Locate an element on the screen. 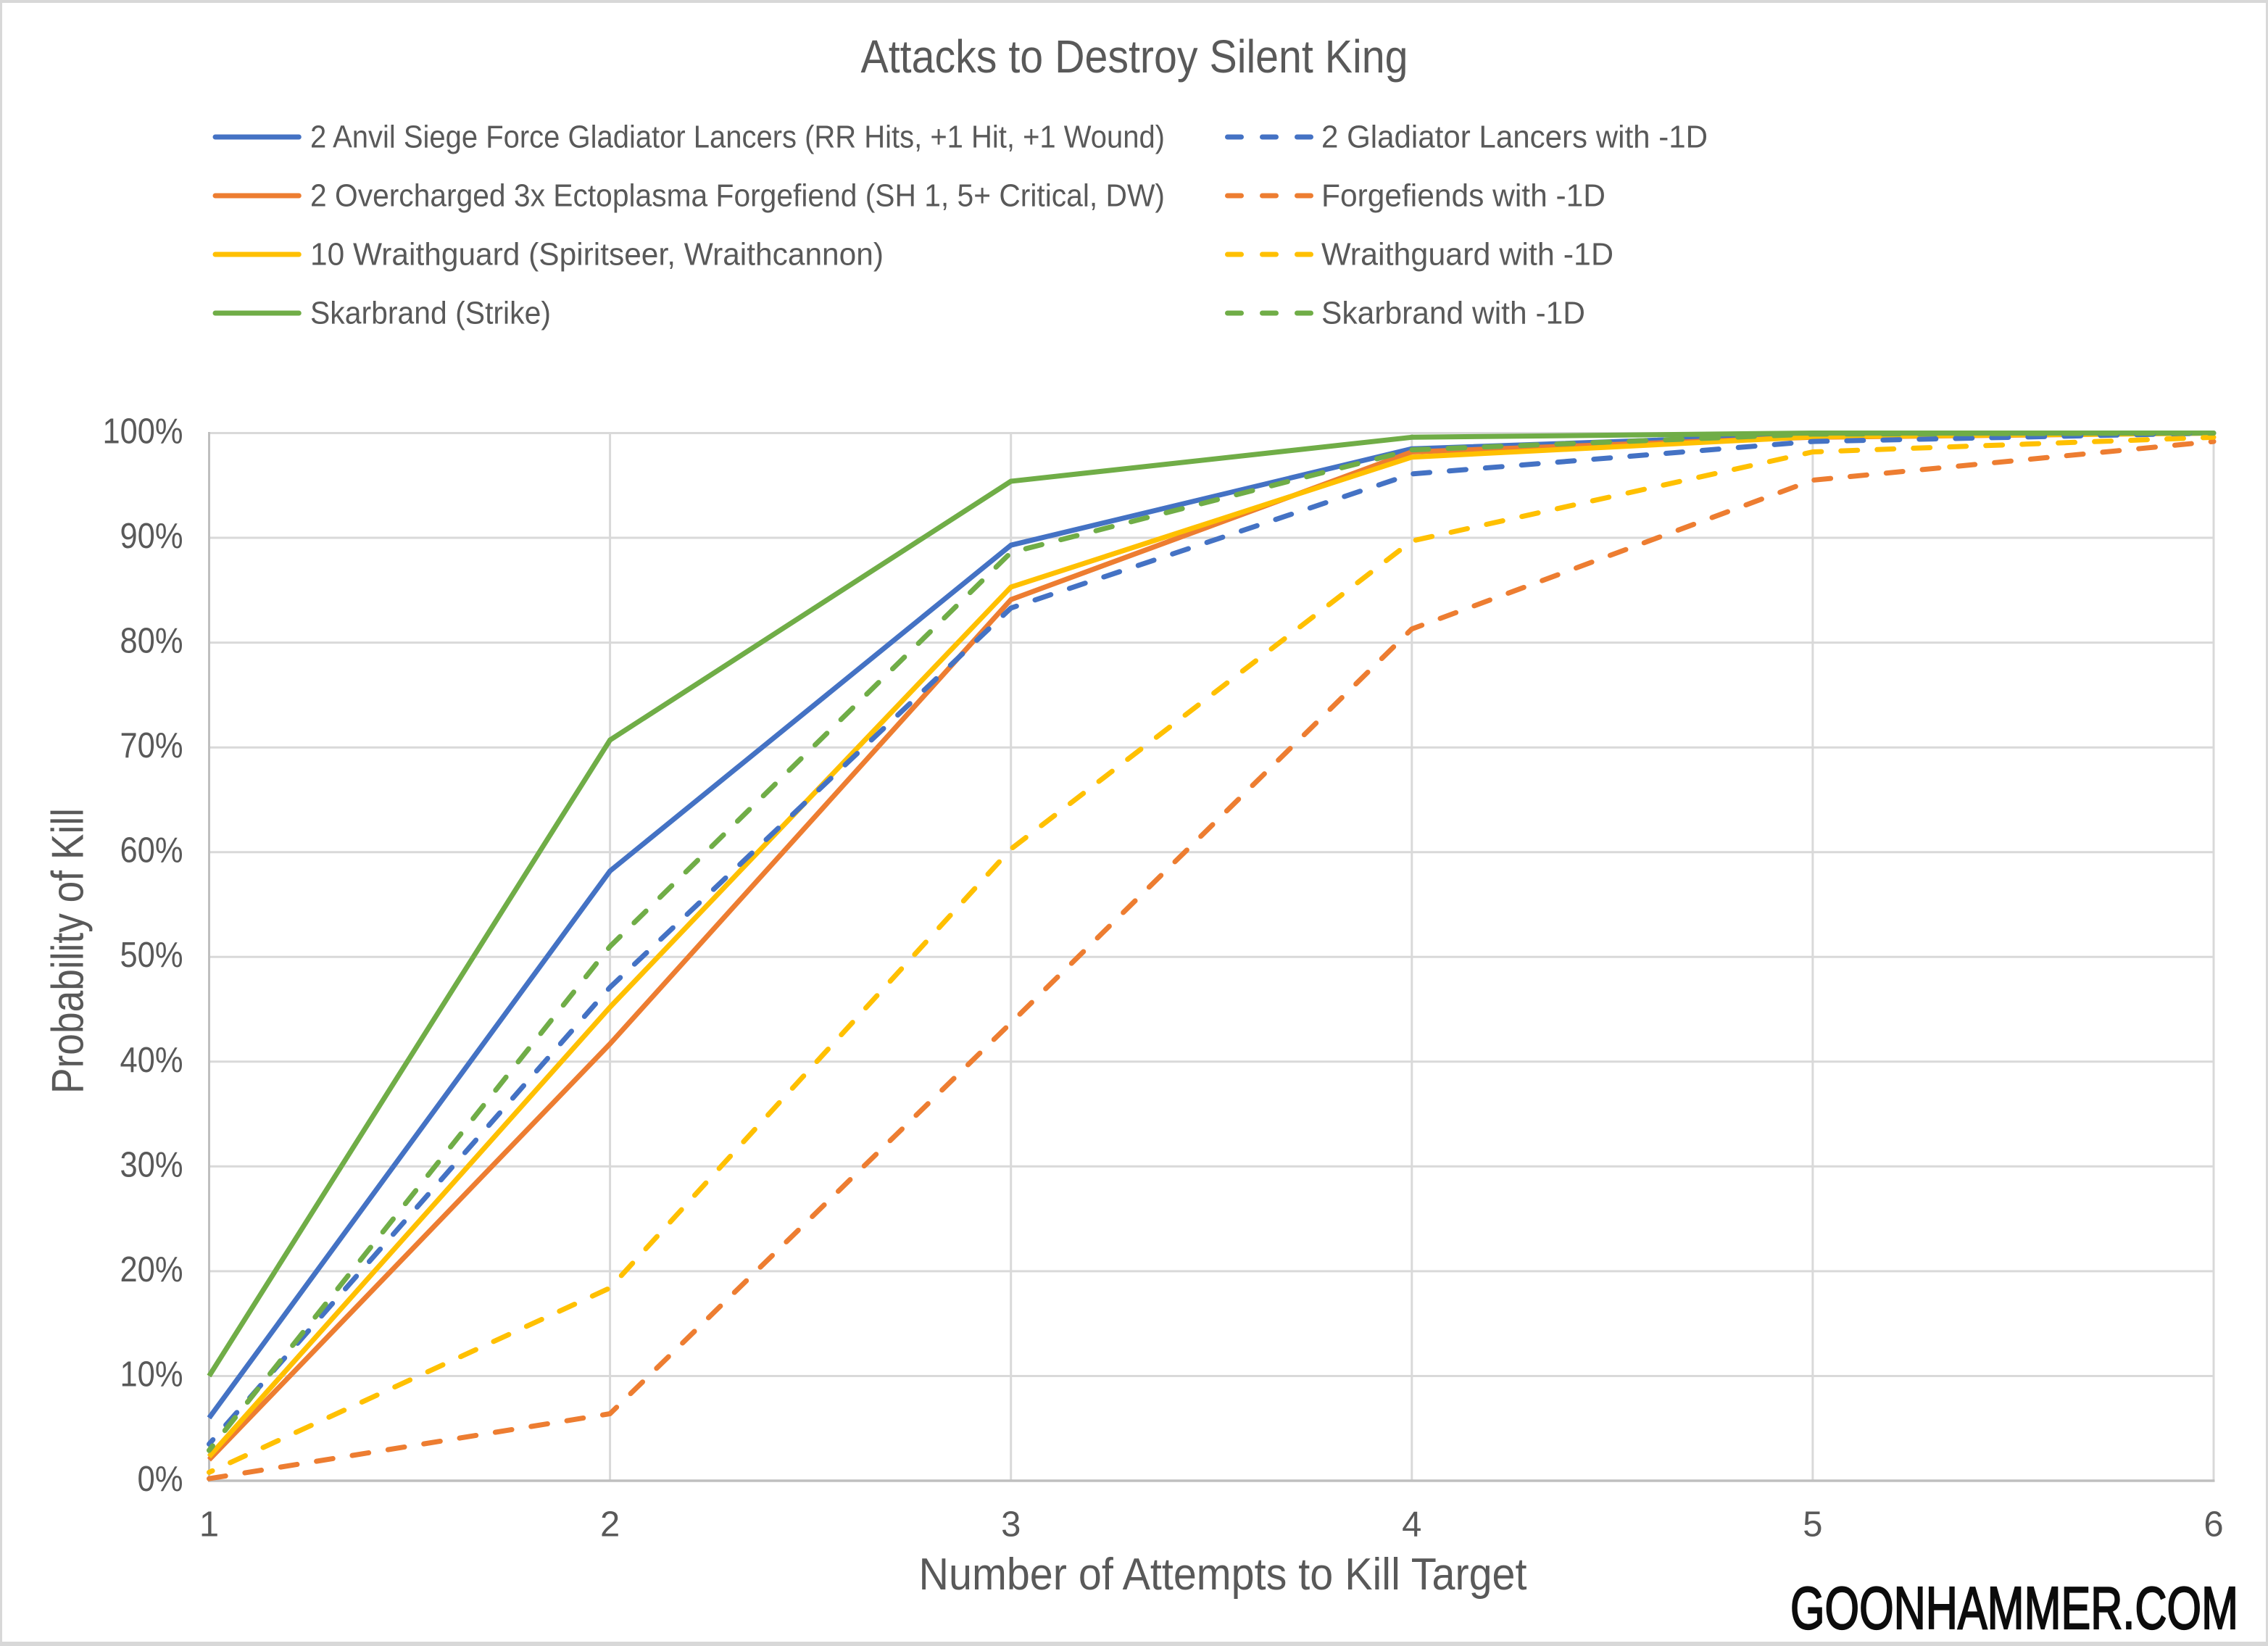  svg-text: Skarbrand (Strike) is located at coordinates (430, 314).